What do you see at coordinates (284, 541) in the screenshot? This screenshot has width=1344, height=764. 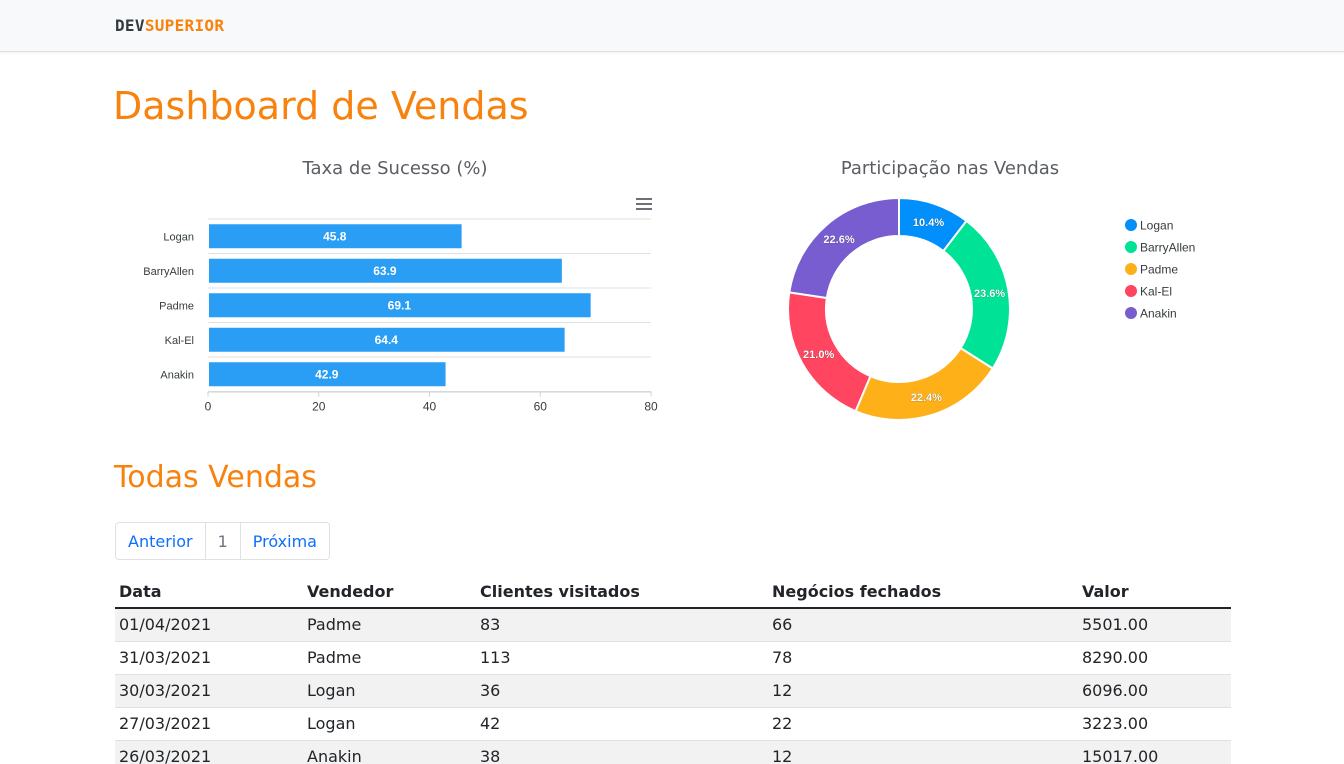 I see `next-page-button: Próxima` at bounding box center [284, 541].